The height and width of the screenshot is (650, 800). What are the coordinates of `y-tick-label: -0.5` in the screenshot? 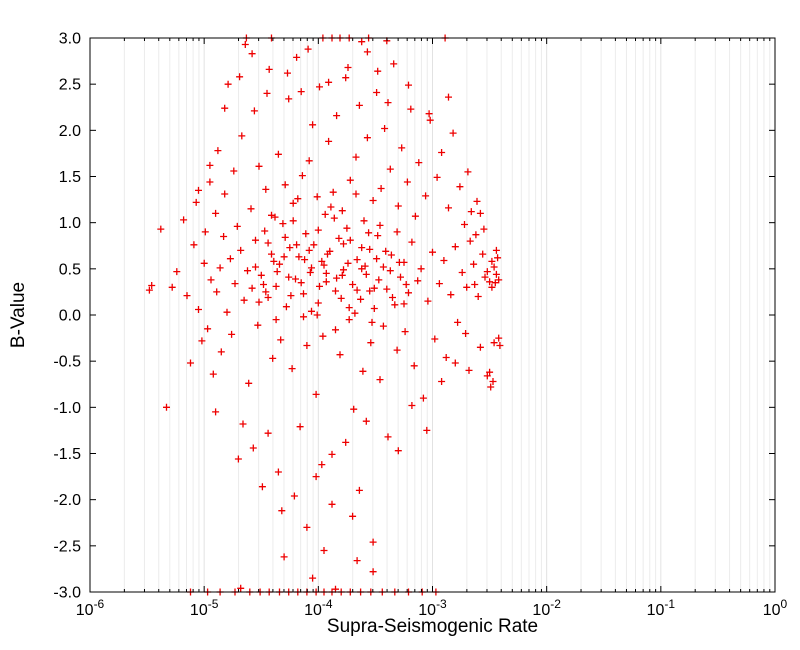 It's located at (67, 362).